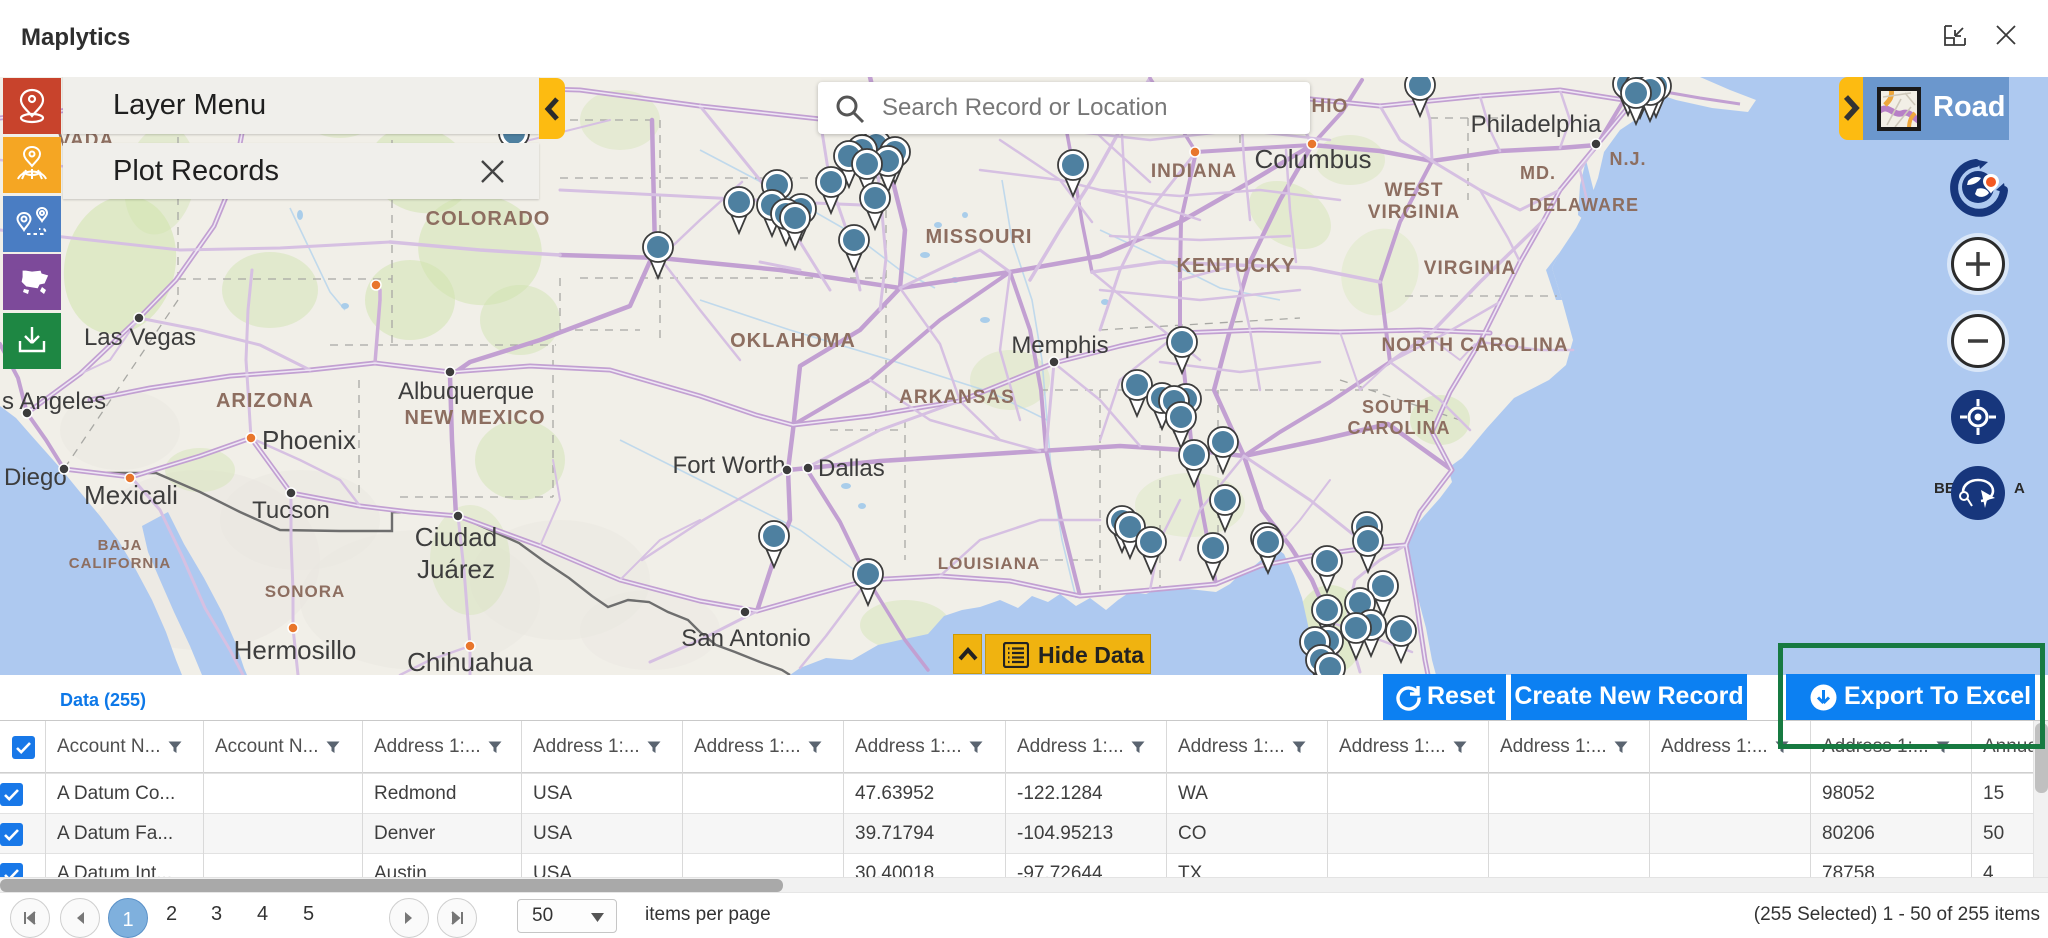  What do you see at coordinates (35, 477) in the screenshot?
I see `svg-text: Diego` at bounding box center [35, 477].